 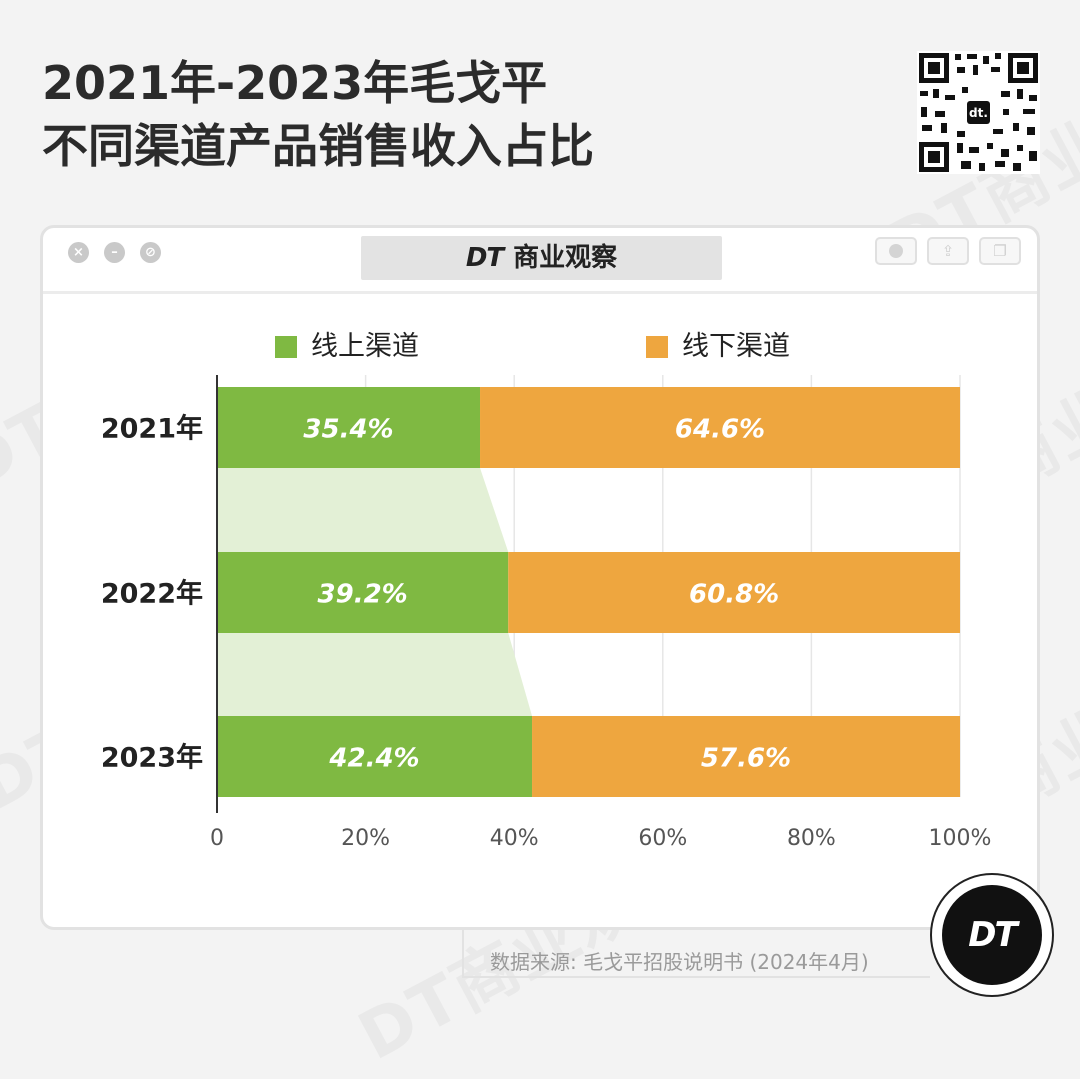 I want to click on qr-code-icon: dt., so click(x=978, y=112).